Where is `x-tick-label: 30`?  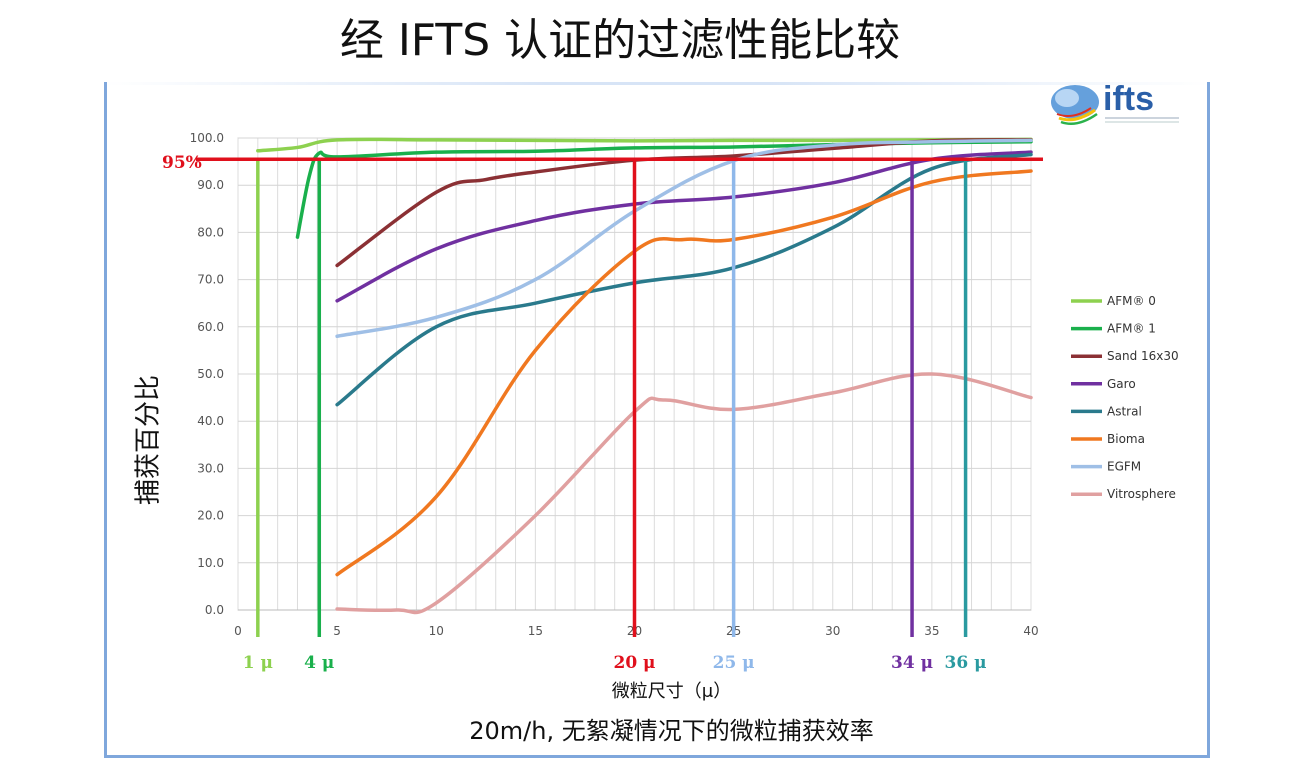
x-tick-label: 30 is located at coordinates (832, 631).